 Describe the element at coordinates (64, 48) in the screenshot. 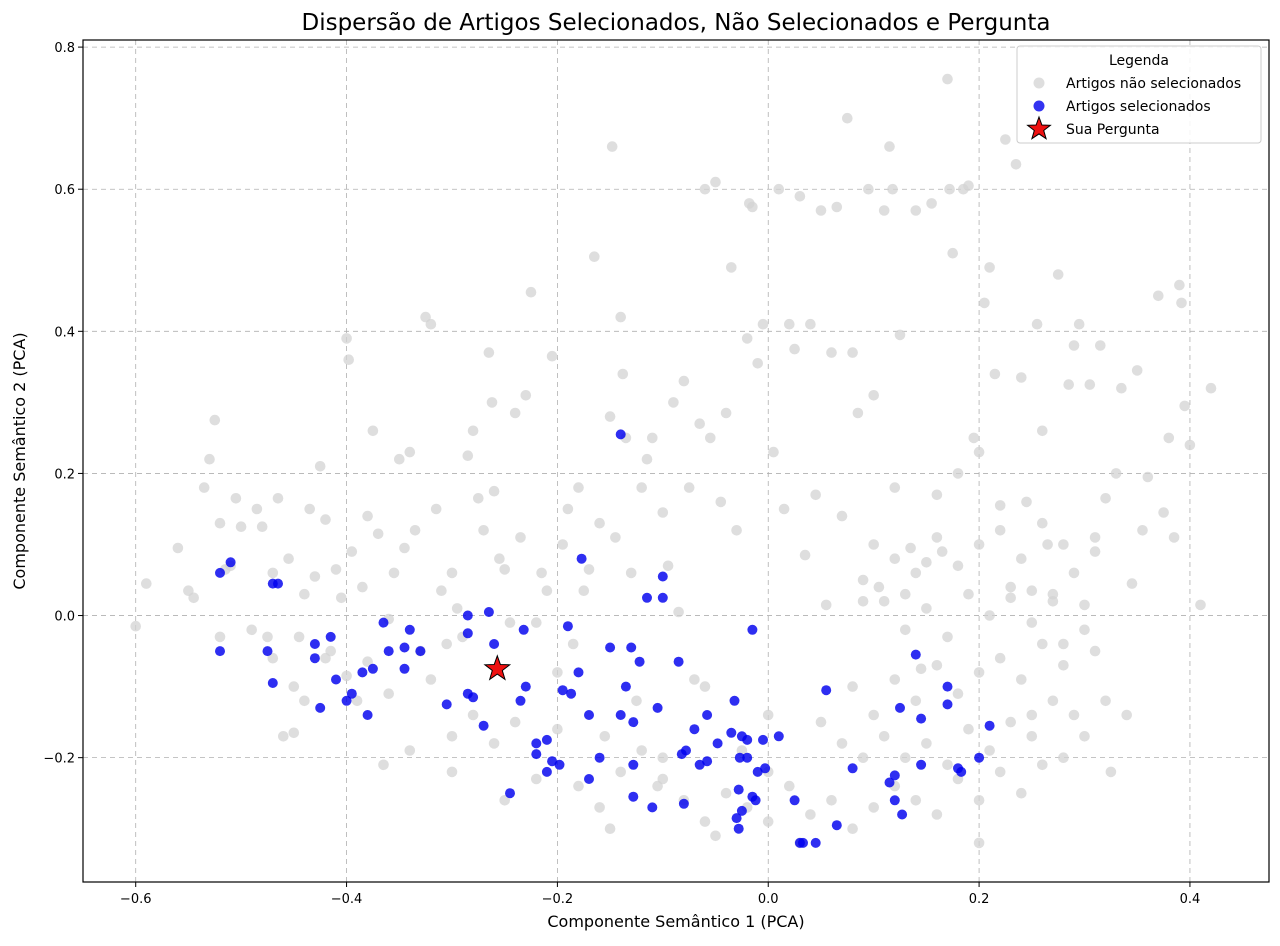

I see `y-tick-label: 0.8` at that location.